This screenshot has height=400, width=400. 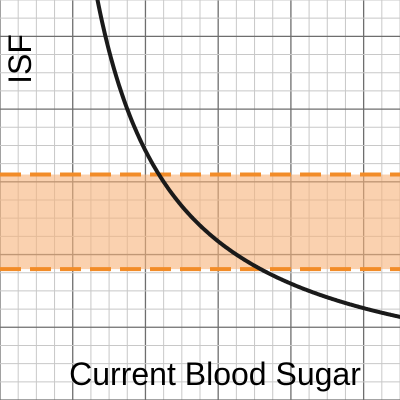 I want to click on x-axis-label: Current Blood Sugar, so click(x=215, y=374).